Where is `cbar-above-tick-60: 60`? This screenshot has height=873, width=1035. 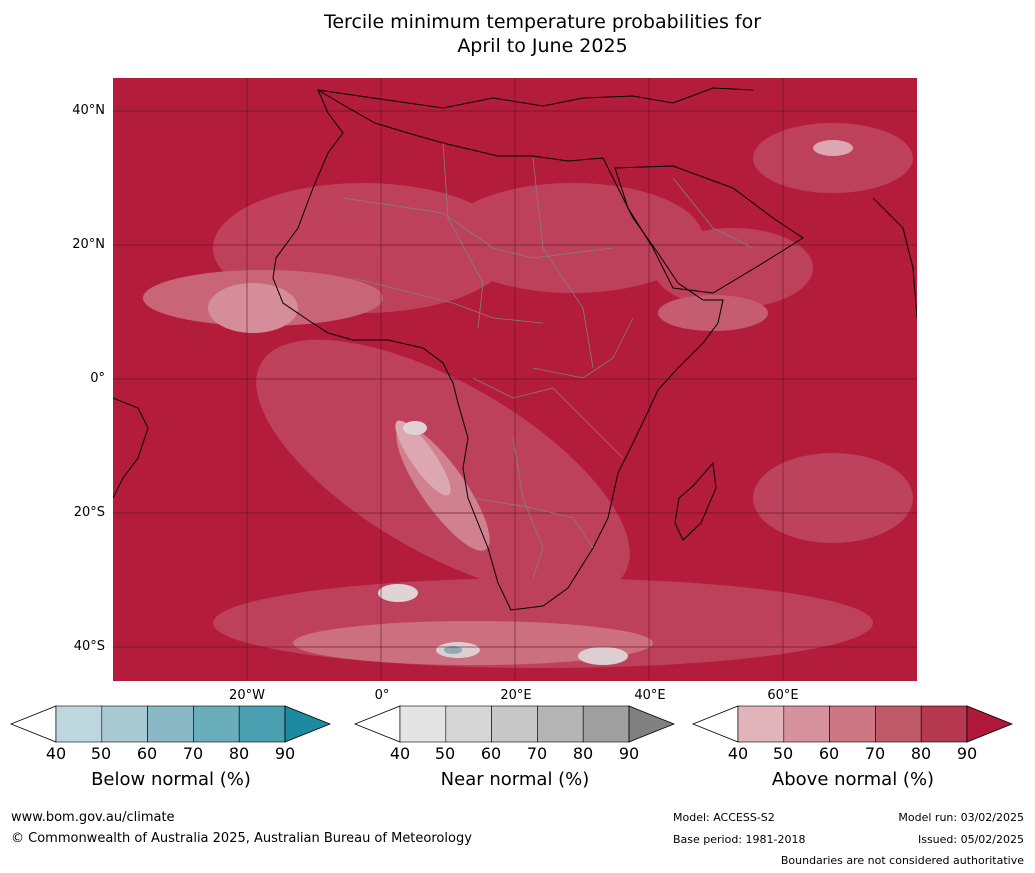 cbar-above-tick-60: 60 is located at coordinates (829, 753).